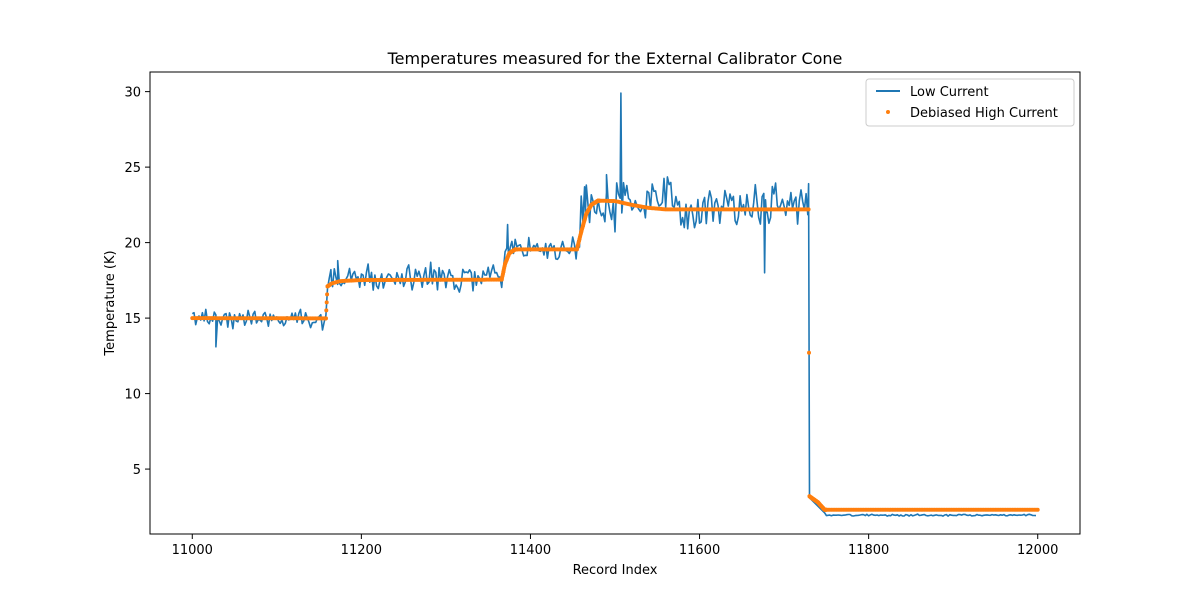 The image size is (1200, 600). I want to click on legend: Low Current Debiased High Current, so click(970, 102).